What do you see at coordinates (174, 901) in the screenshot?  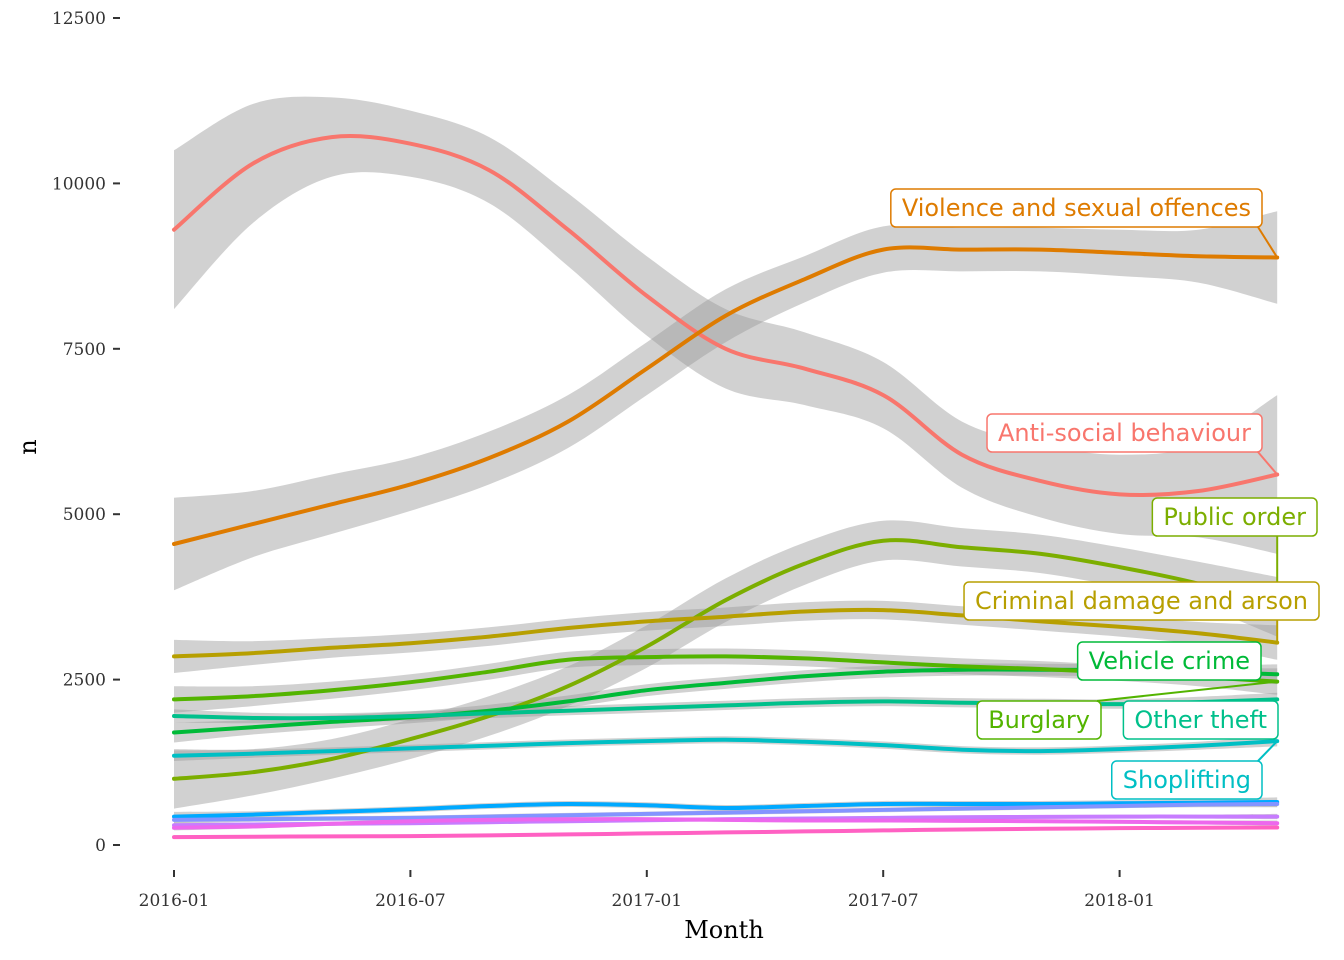 I see `x-tick-label: 2016-01` at bounding box center [174, 901].